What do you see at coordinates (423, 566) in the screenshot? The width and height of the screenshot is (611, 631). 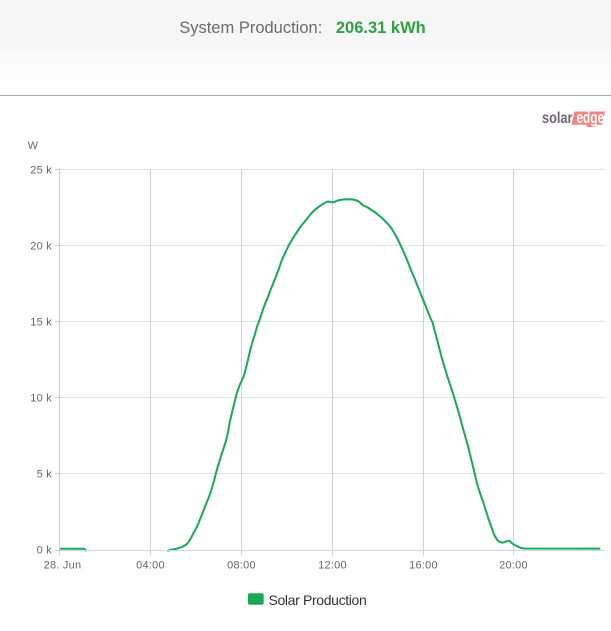 I see `svg-text: 16:00` at bounding box center [423, 566].